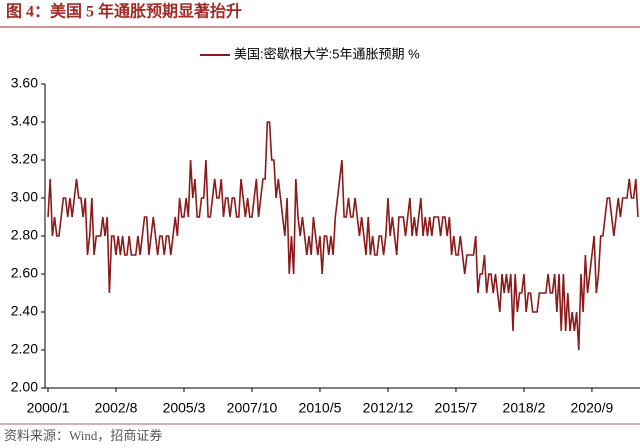 This screenshot has height=448, width=640. What do you see at coordinates (24, 235) in the screenshot?
I see `y-tick-label: 2.80` at bounding box center [24, 235].